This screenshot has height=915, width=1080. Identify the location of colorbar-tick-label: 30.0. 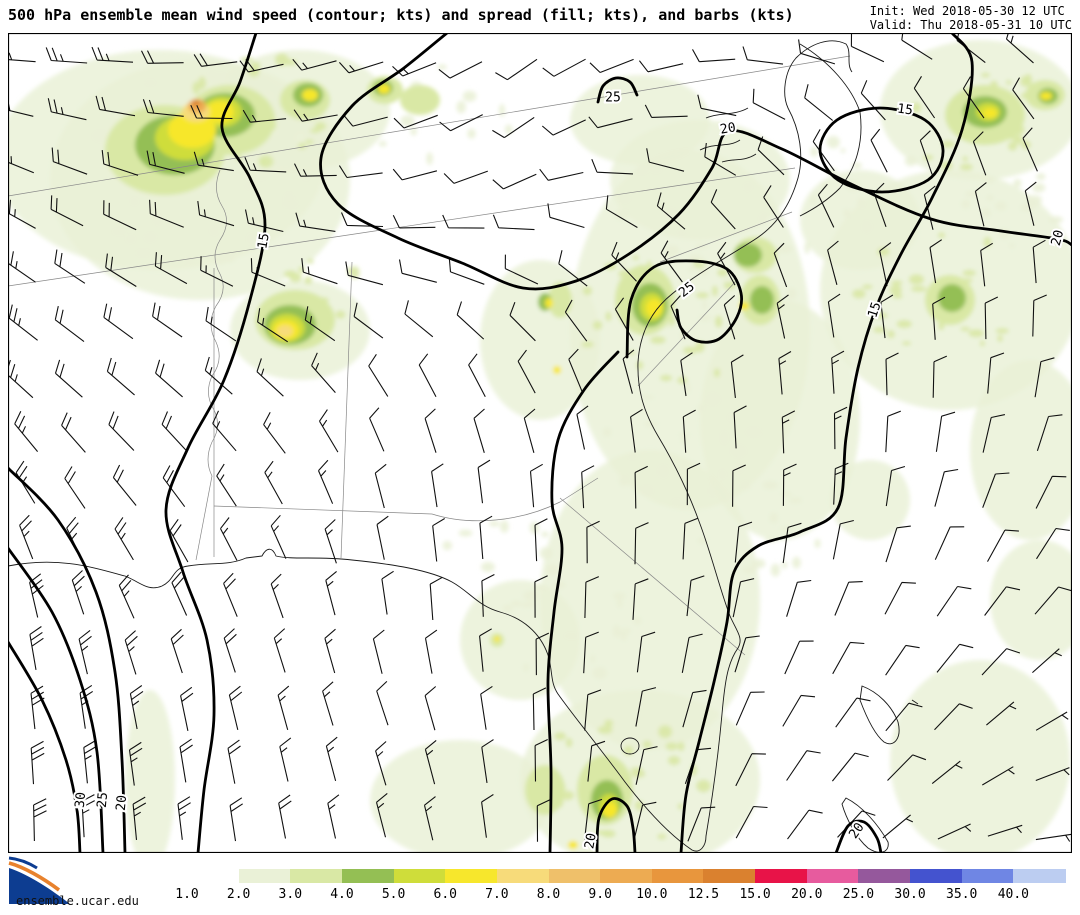
(910, 894).